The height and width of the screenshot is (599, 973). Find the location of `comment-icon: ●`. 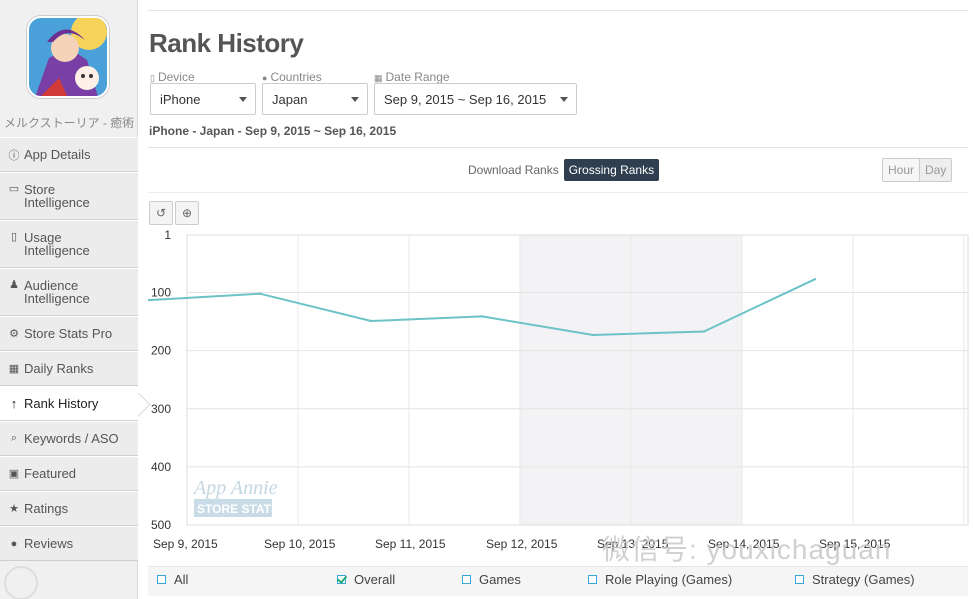

comment-icon: ● is located at coordinates (14, 543).